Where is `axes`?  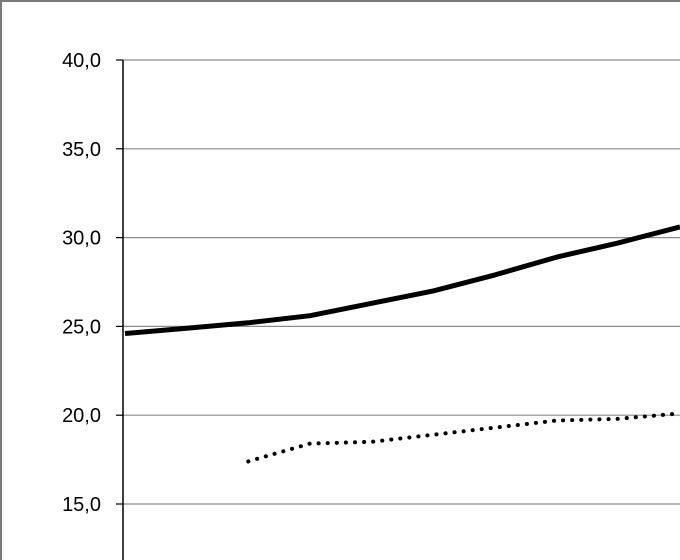 axes is located at coordinates (120, 309).